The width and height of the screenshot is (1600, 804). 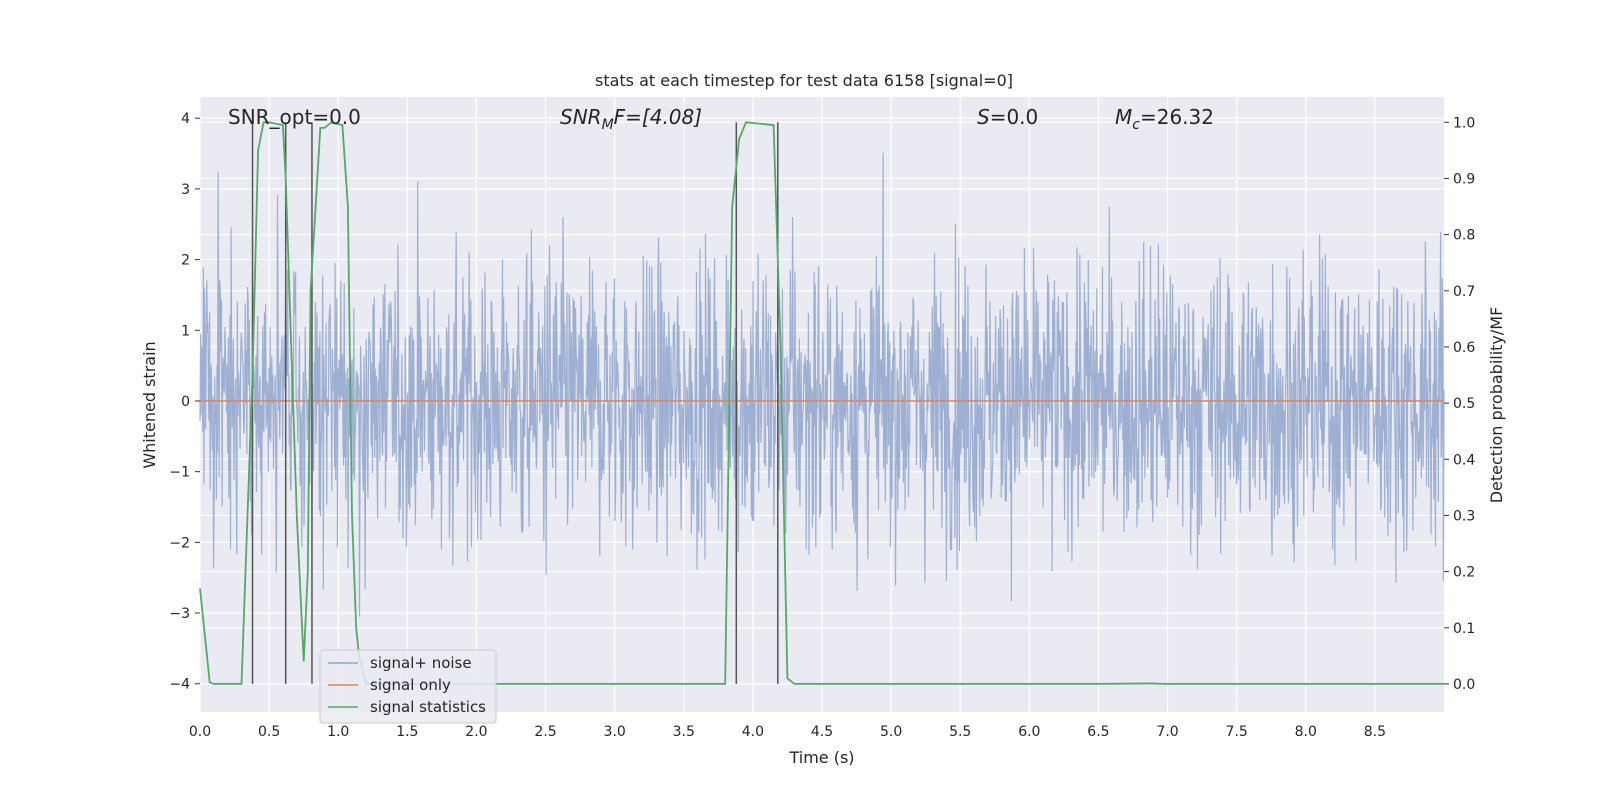 I want to click on x-tick-label: 5.5, so click(x=960, y=732).